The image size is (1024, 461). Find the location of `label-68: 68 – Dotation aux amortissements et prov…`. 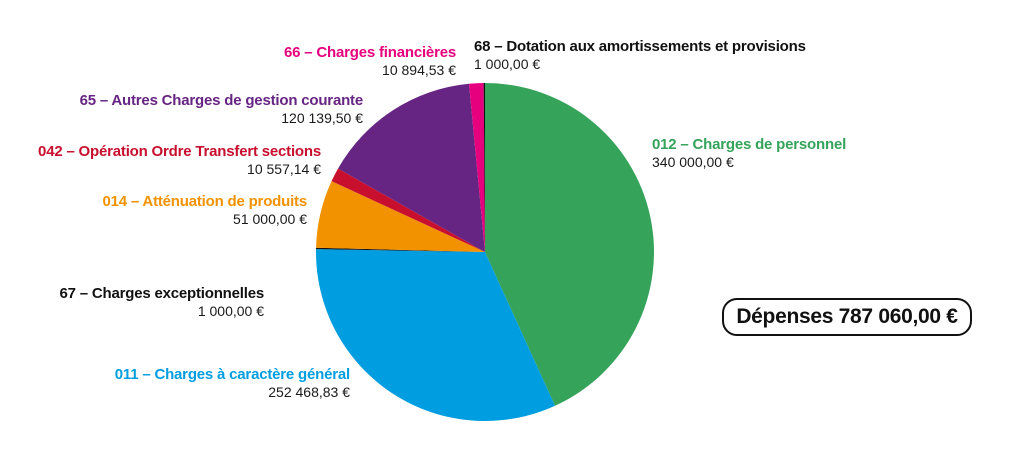

label-68: 68 – Dotation aux amortissements et prov… is located at coordinates (640, 55).